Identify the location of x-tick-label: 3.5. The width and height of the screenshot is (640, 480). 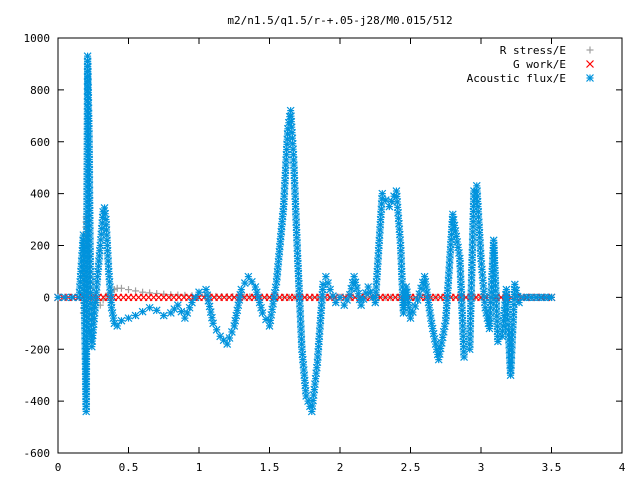
(552, 467).